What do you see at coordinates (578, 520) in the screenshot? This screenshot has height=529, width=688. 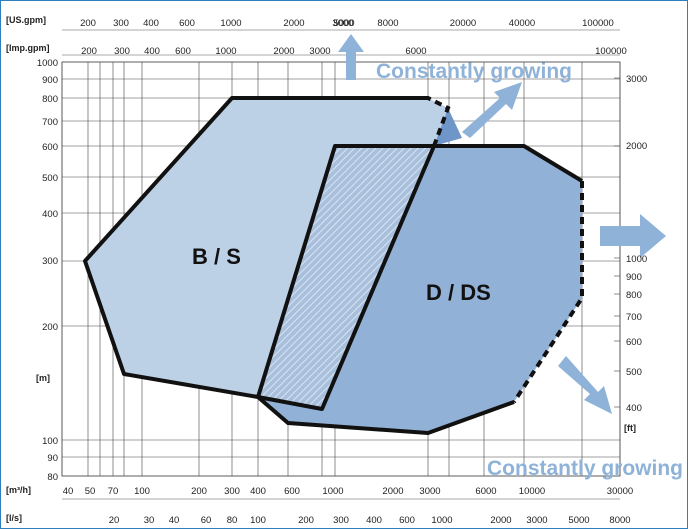 I see `bottom2-tick-label: 5000` at bounding box center [578, 520].